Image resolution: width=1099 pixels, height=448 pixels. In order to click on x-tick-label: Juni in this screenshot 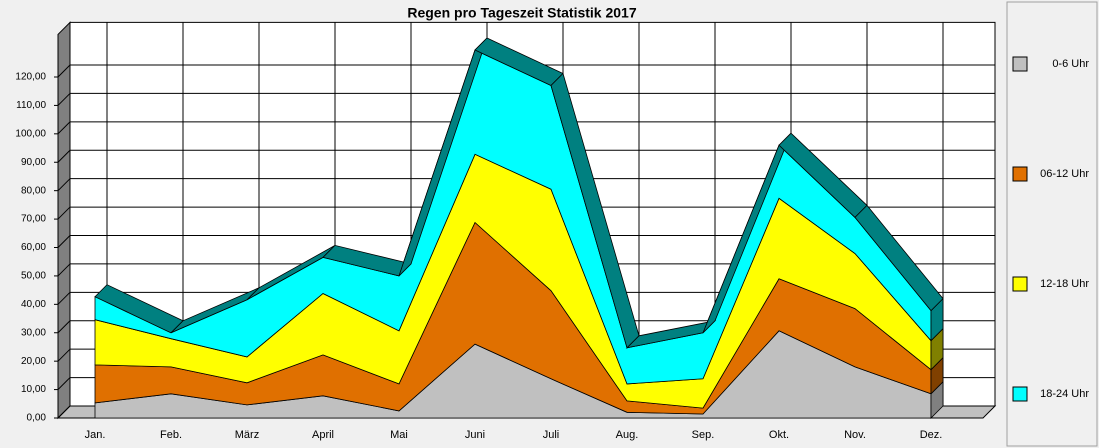, I will do `click(475, 435)`.